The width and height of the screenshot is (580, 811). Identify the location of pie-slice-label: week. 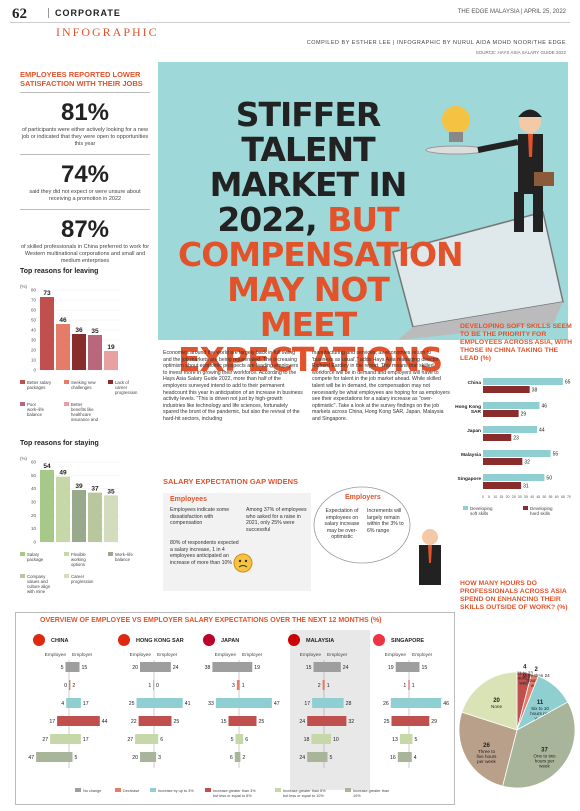
(544, 765).